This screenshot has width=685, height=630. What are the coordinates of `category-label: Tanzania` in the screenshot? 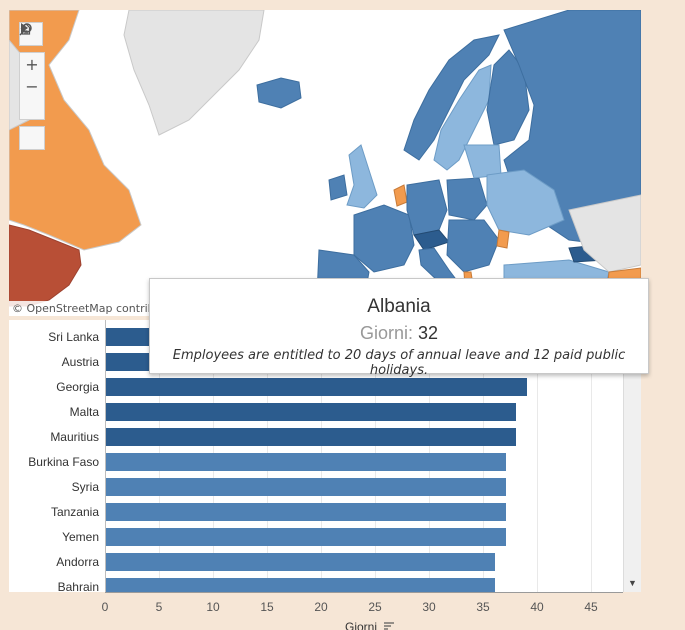 It's located at (74, 512).